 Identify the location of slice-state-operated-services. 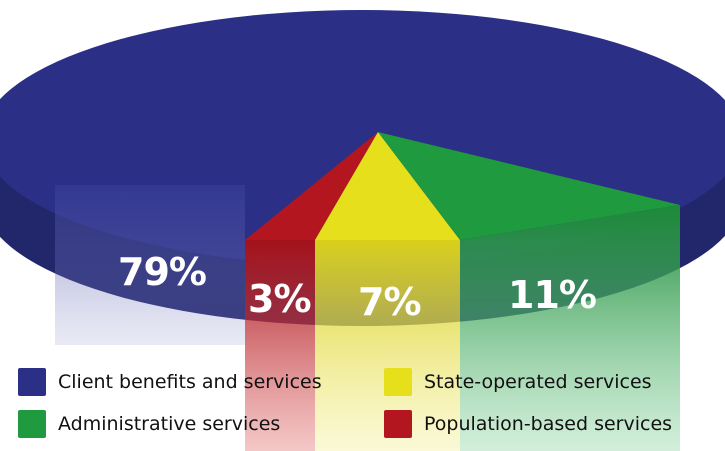
(387, 186).